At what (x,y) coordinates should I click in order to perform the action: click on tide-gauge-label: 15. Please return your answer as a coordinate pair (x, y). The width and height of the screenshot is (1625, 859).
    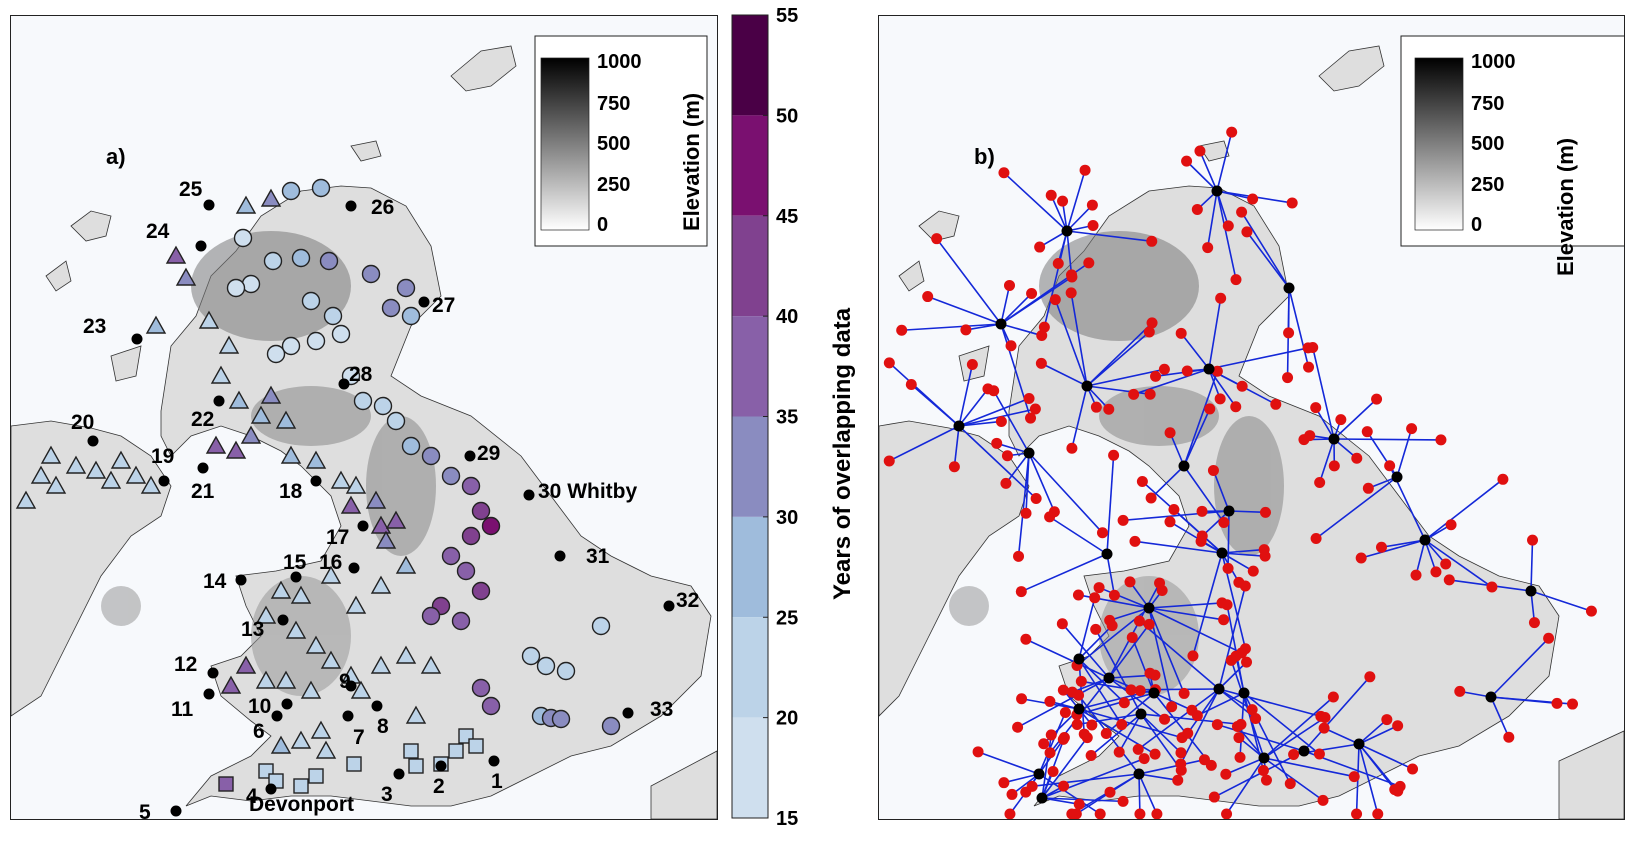
    Looking at the image, I should click on (295, 562).